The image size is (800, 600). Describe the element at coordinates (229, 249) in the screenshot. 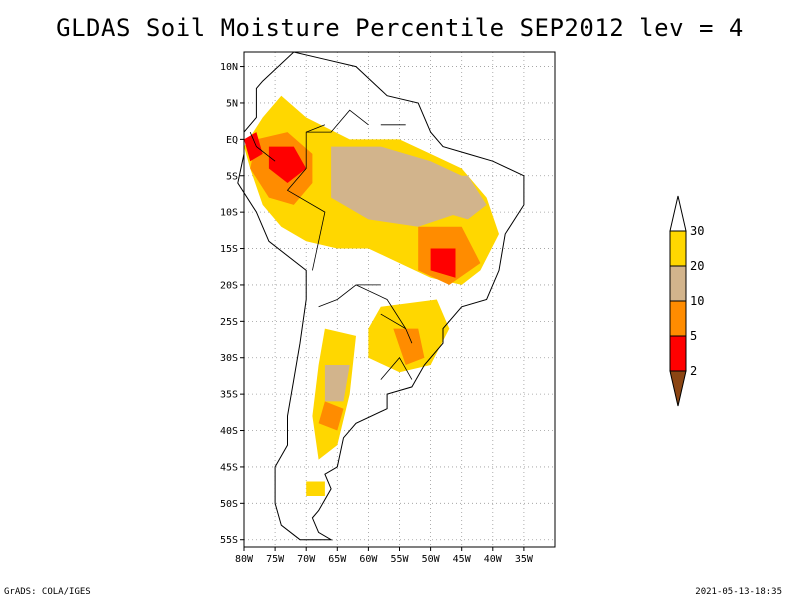

I see `lat-tick-label: 15S` at that location.